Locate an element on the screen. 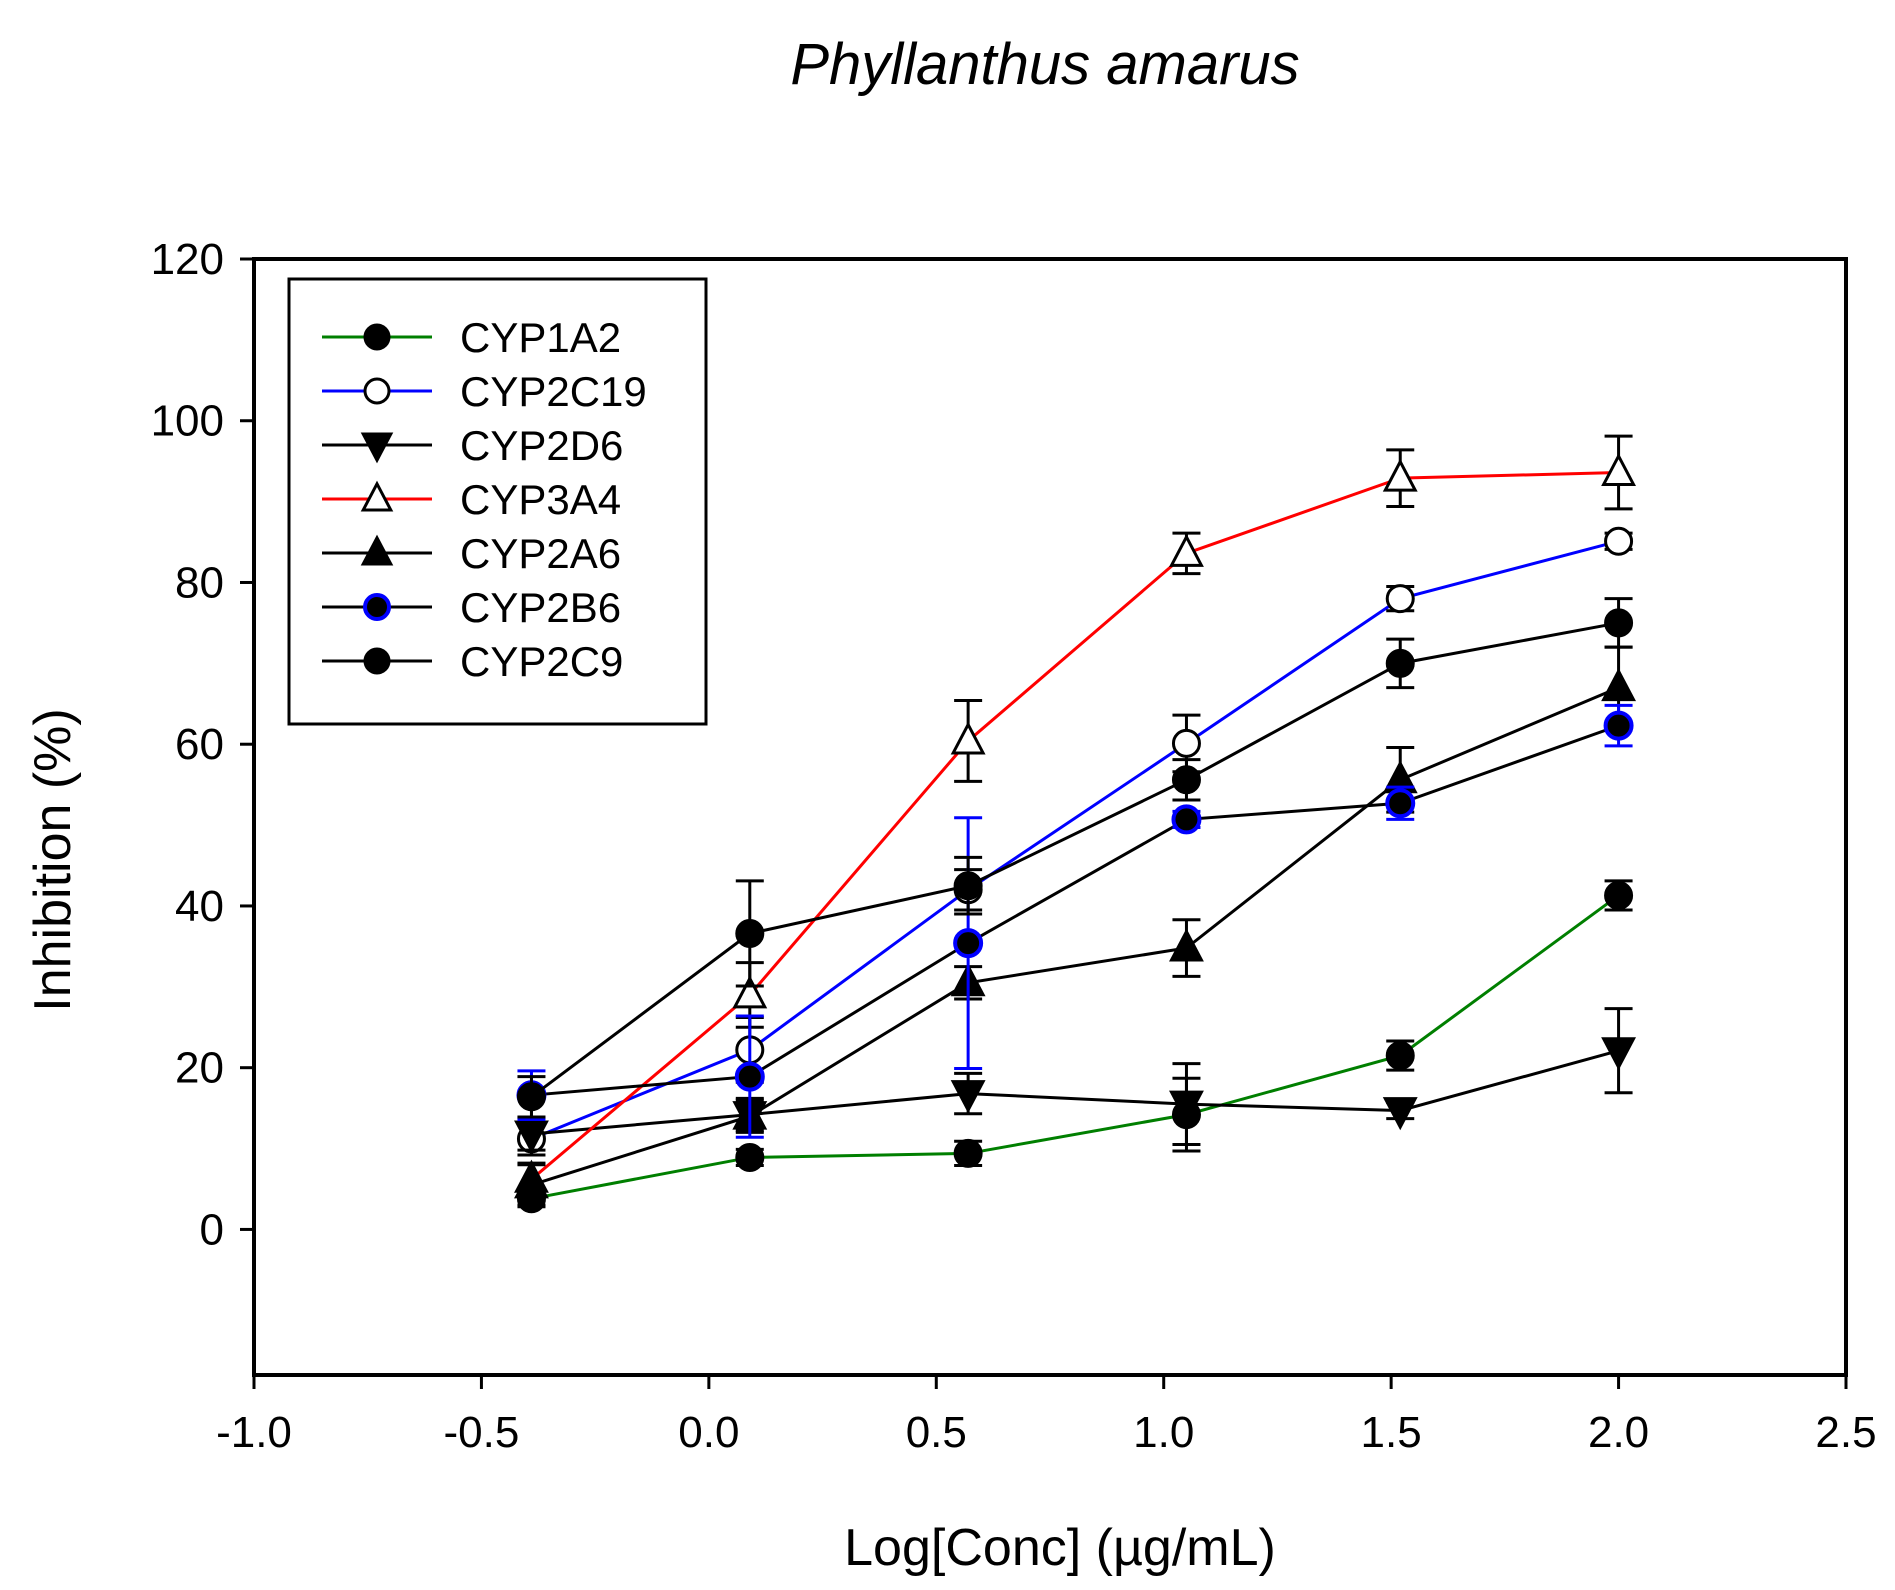  legend-label: CYP2C19 is located at coordinates (553, 391).